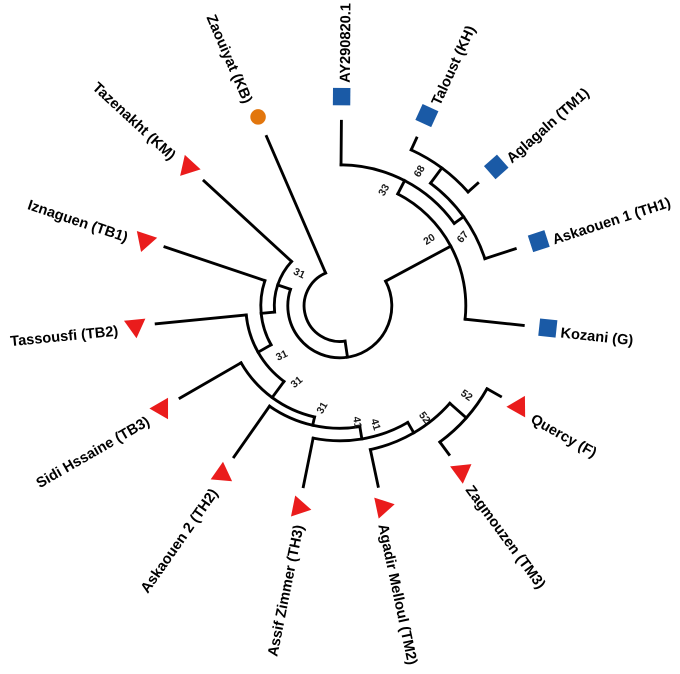 Image resolution: width=680 pixels, height=674 pixels. I want to click on svg-text: 33, so click(384, 190).